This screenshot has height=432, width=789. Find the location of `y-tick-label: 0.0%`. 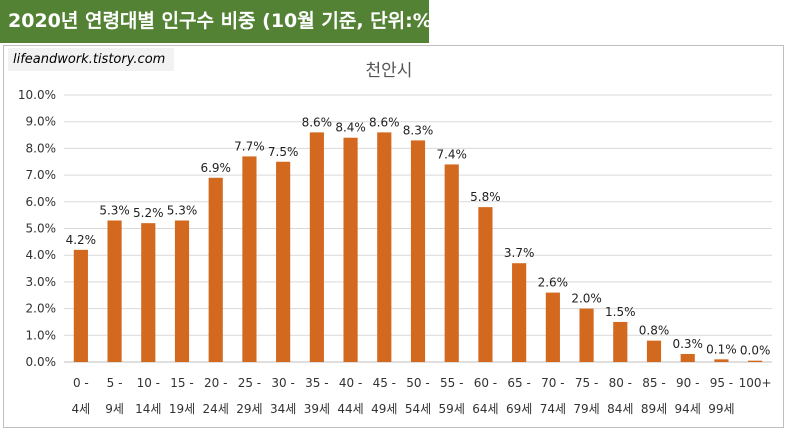

y-tick-label: 0.0% is located at coordinates (41, 362).